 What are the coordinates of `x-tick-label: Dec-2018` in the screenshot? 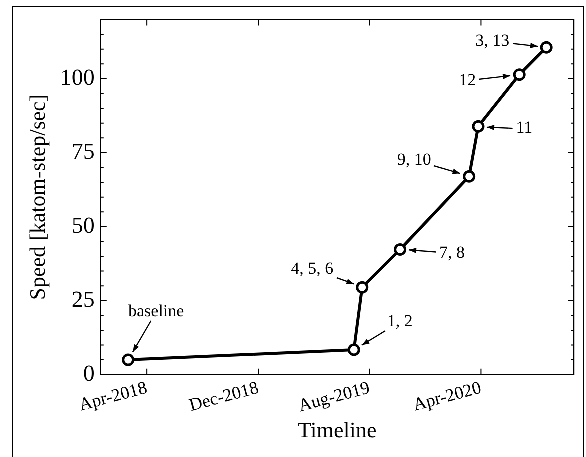 It's located at (224, 396).